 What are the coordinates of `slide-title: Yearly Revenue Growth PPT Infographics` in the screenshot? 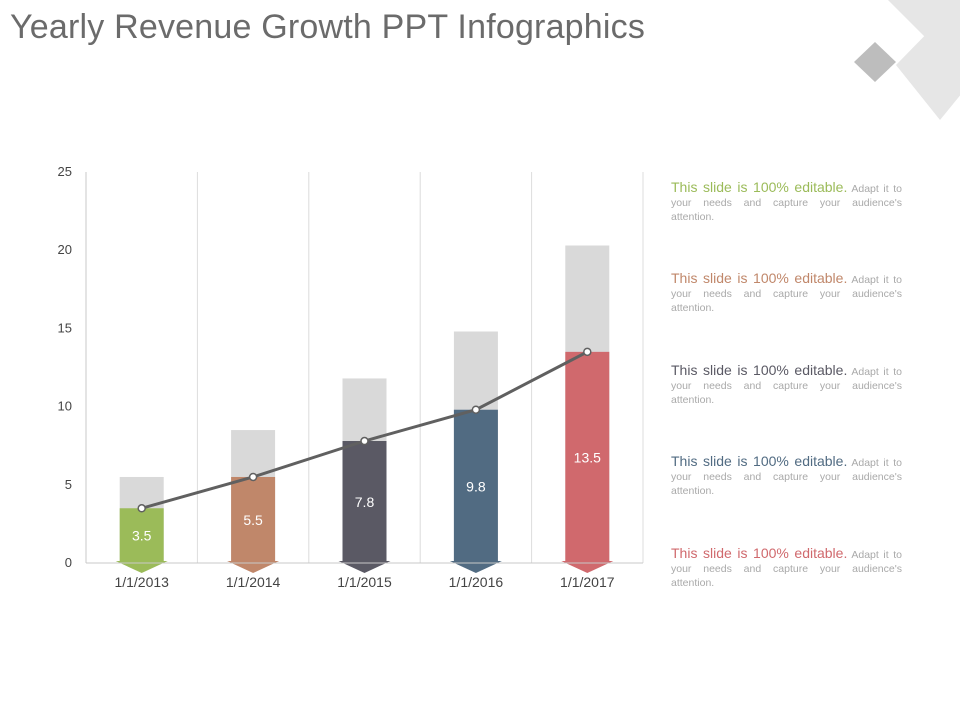 It's located at (328, 27).